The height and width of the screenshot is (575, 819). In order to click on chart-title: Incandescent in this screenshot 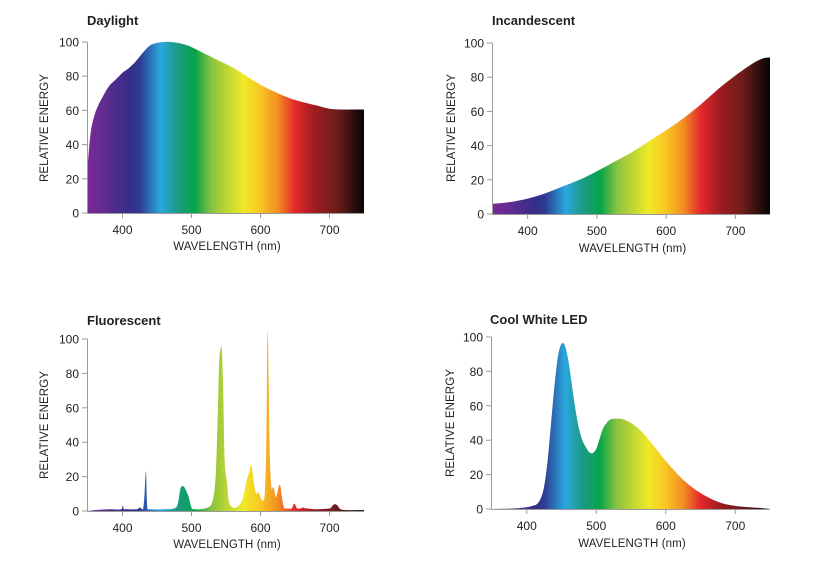, I will do `click(534, 20)`.